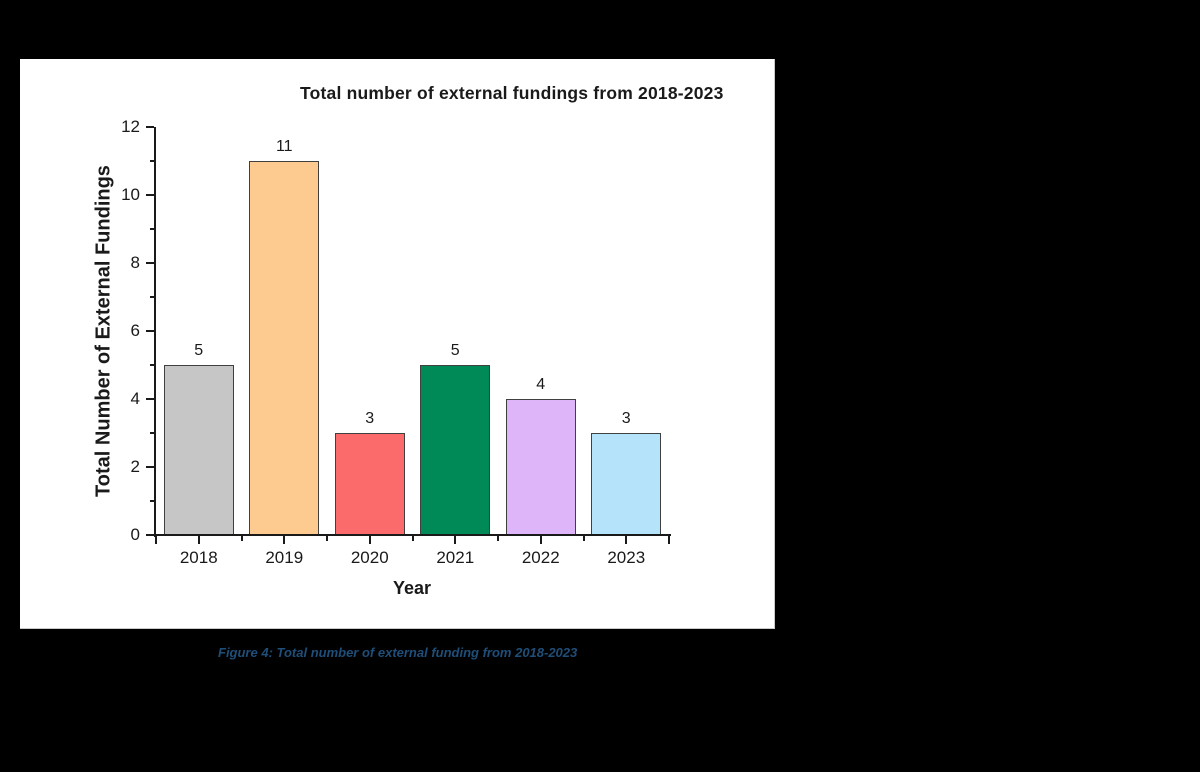  Describe the element at coordinates (135, 466) in the screenshot. I see `y-tick-label: 2` at that location.